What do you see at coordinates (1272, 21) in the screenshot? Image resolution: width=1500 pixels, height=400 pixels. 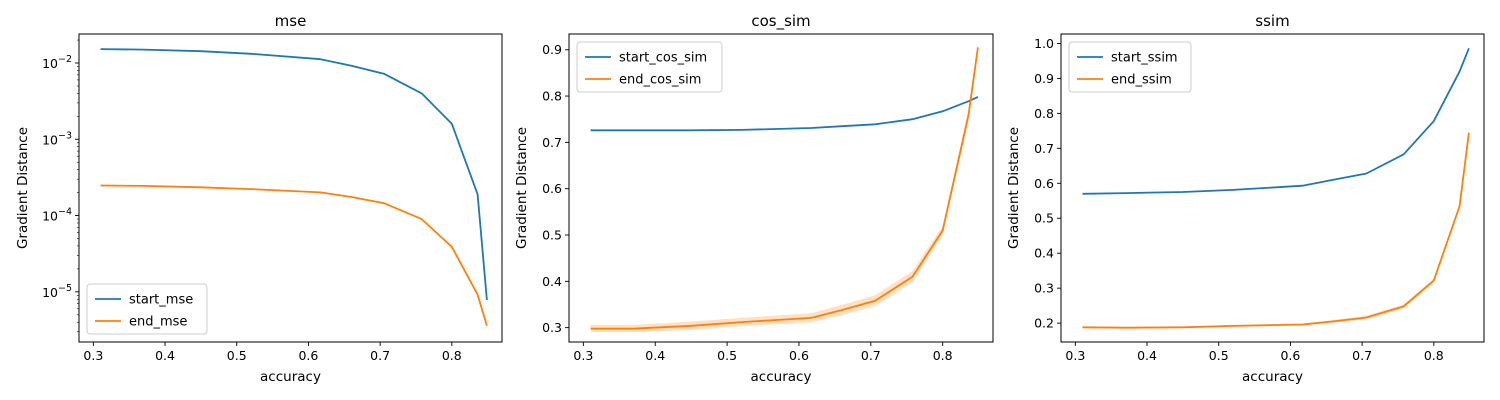 I see `chart-title: ssim` at bounding box center [1272, 21].